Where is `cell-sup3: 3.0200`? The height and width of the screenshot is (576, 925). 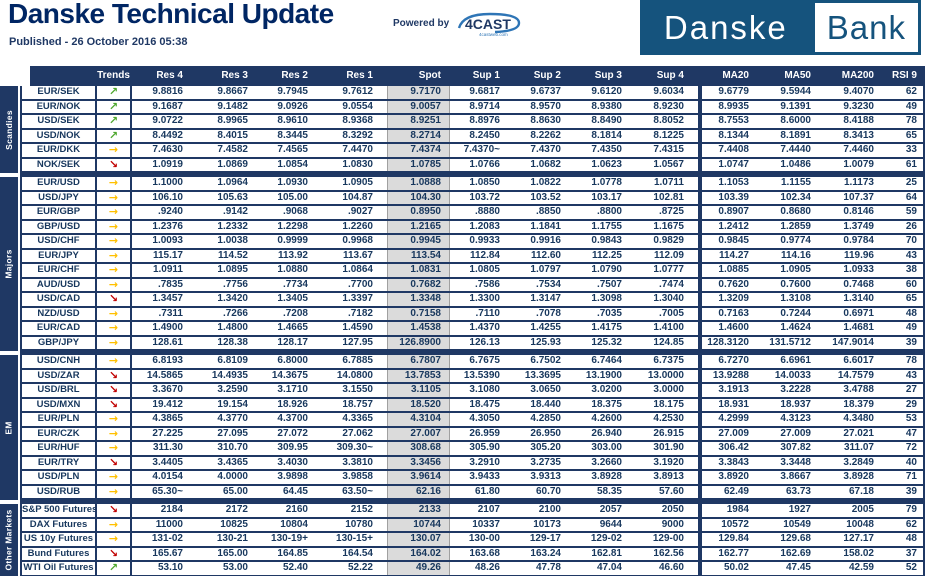
cell-sup3: 3.0200 is located at coordinates (606, 389).